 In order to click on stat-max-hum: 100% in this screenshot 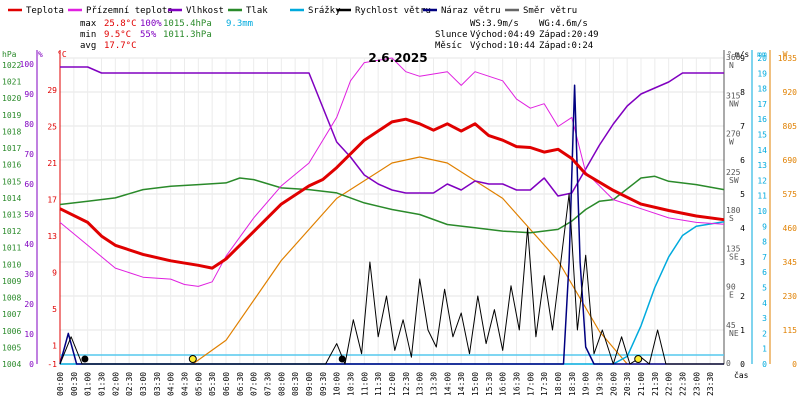, I will do `click(151, 24)`.